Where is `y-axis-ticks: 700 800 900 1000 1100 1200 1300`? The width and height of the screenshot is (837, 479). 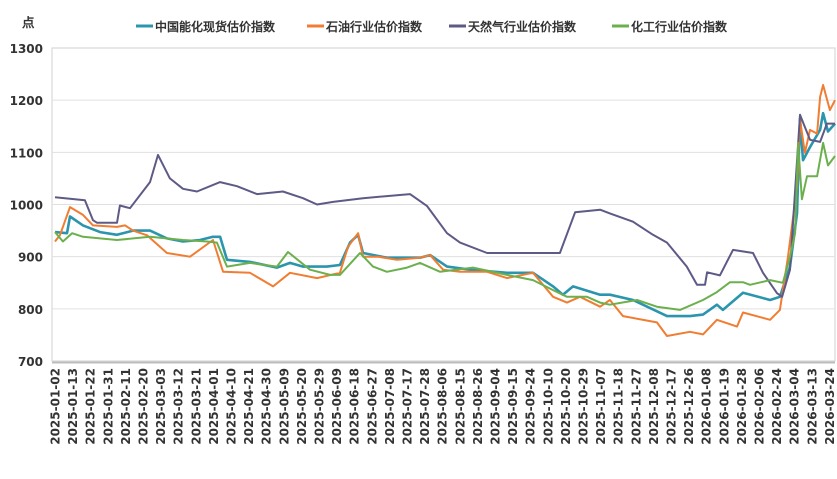 y-axis-ticks: 700 800 900 1000 1100 1200 1300 is located at coordinates (26, 205).